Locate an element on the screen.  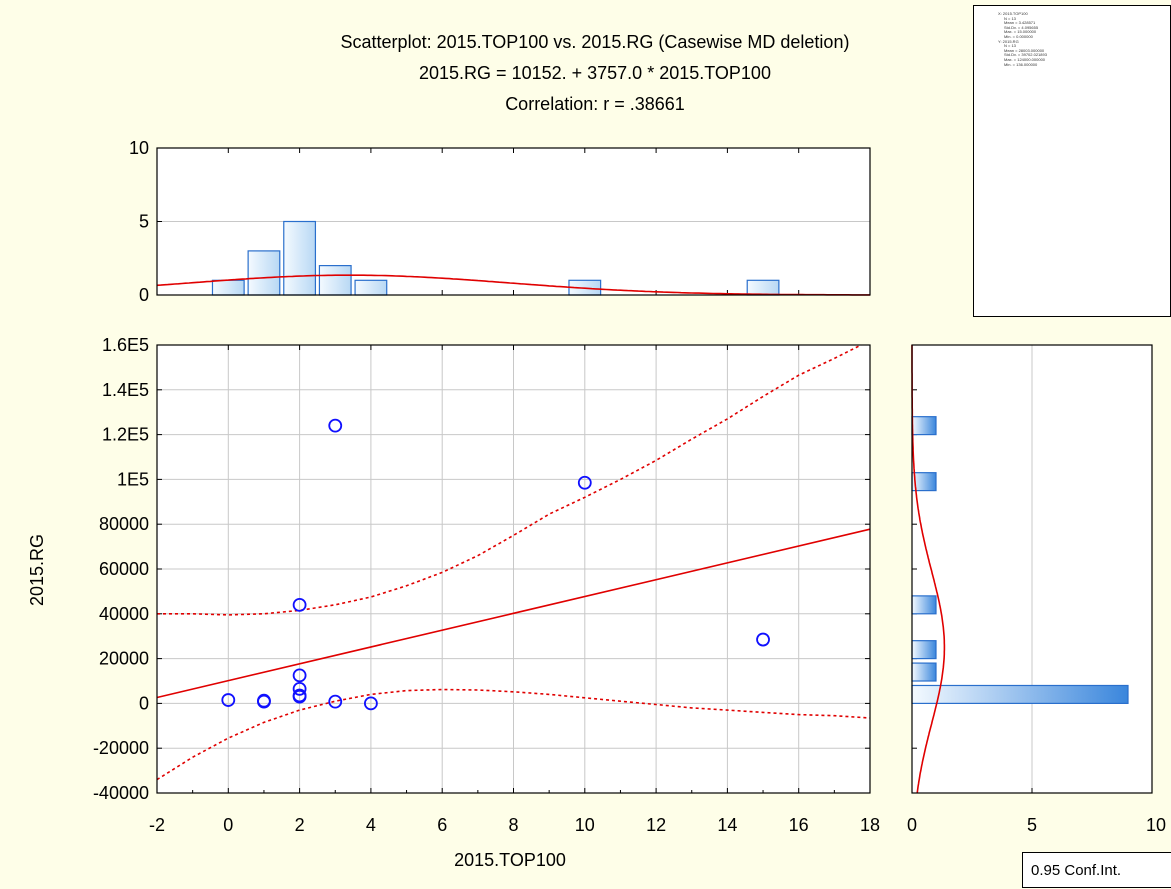
top-hist-y-tick-label: 10 is located at coordinates (139, 148).